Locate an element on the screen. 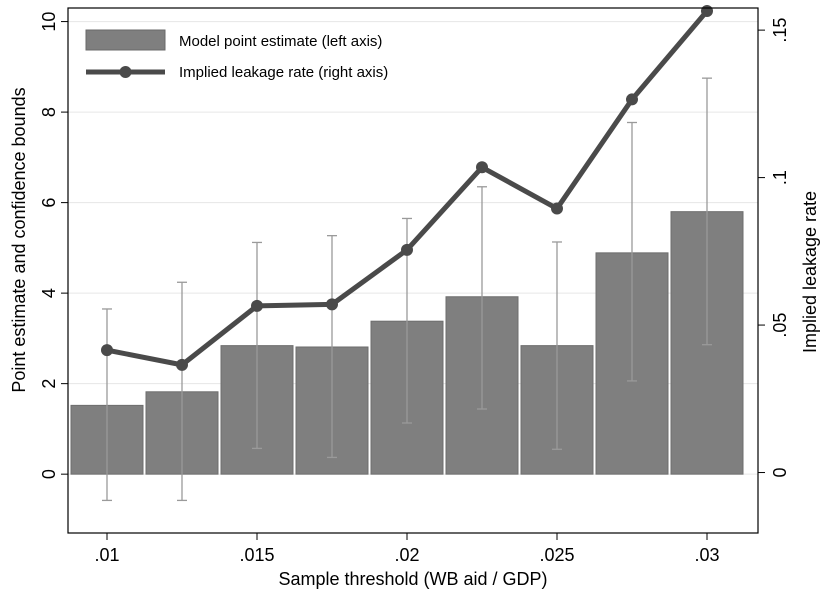 The width and height of the screenshot is (821, 591). legend-bar-swatch is located at coordinates (125, 40).